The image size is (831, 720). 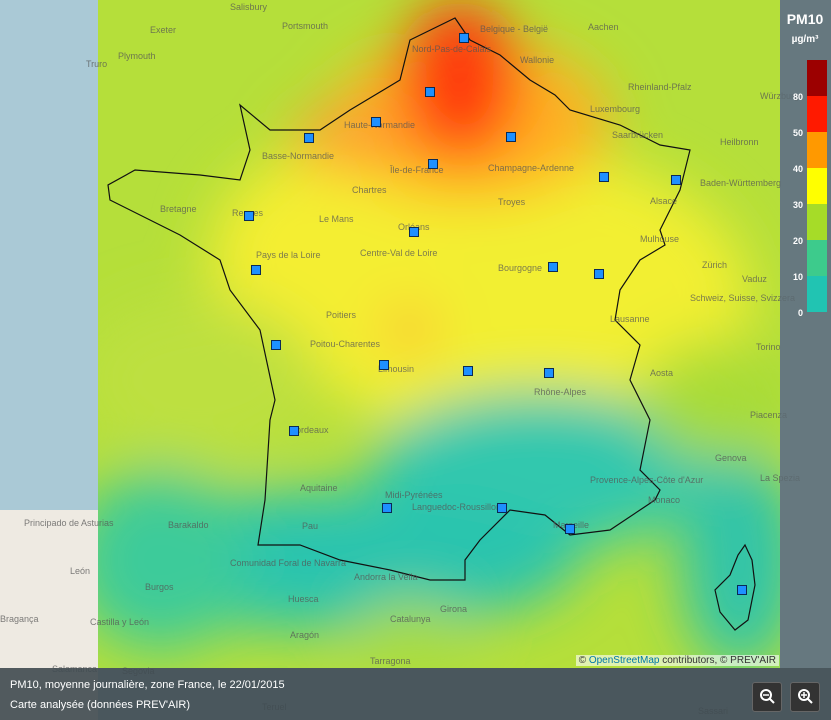 I want to click on place-label: Barakaldo, so click(x=188, y=525).